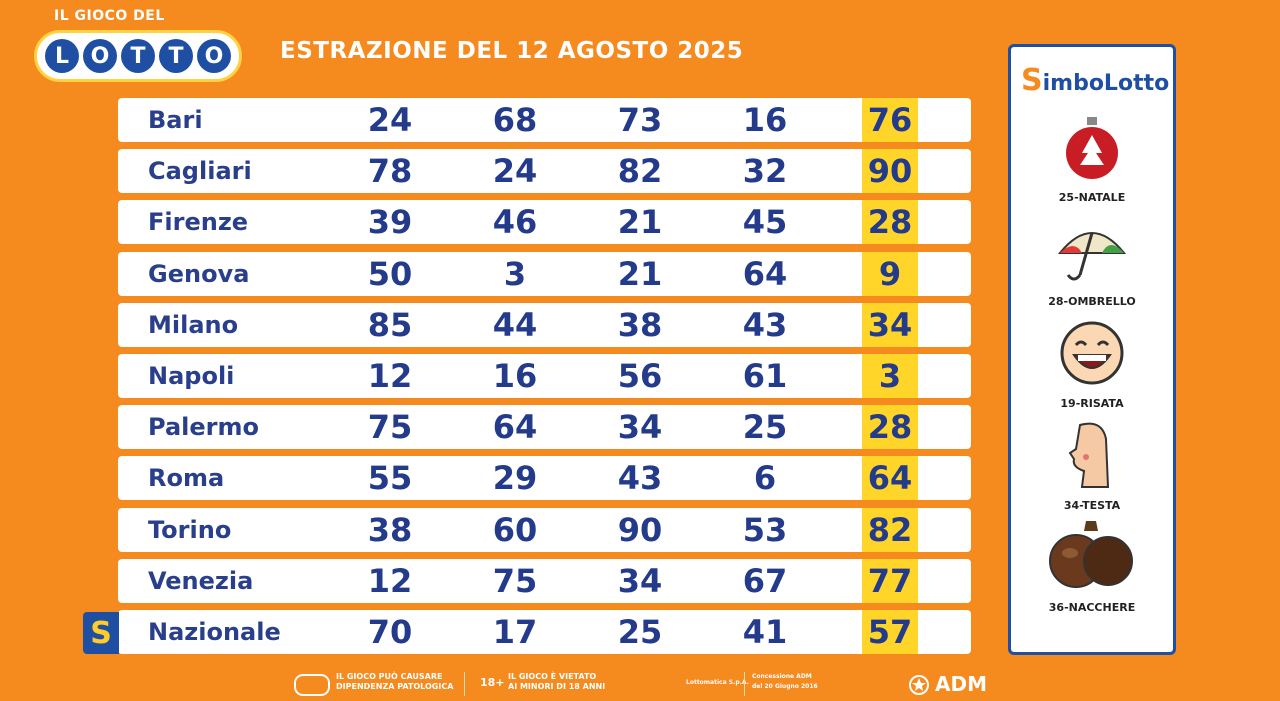  I want to click on drawn-number: 68, so click(515, 120).